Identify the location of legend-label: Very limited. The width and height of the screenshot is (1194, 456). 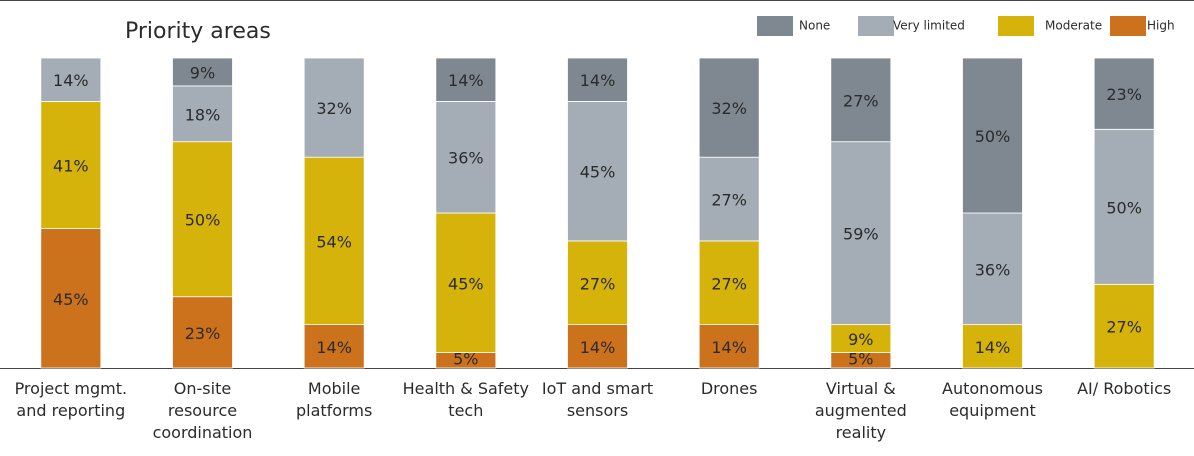
(929, 26).